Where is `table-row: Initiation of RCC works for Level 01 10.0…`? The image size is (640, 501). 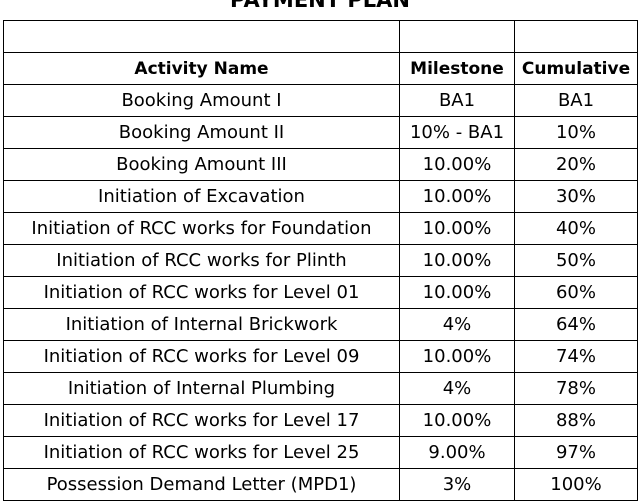
table-row: Initiation of RCC works for Level 01 10.0… is located at coordinates (320, 292).